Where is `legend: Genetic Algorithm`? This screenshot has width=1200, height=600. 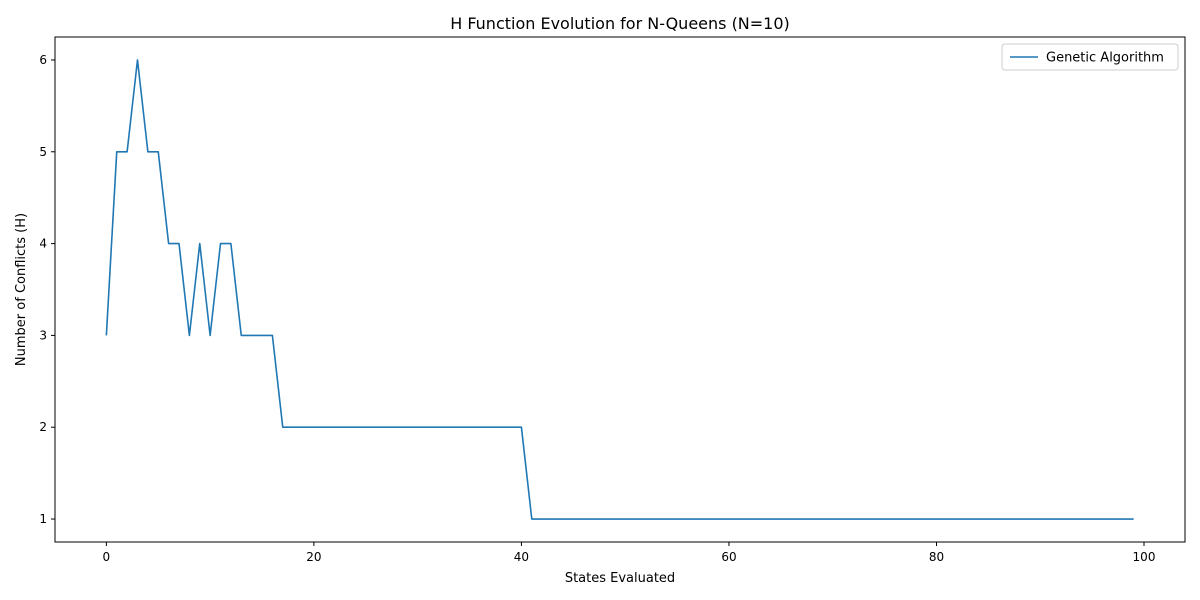 legend: Genetic Algorithm is located at coordinates (1090, 57).